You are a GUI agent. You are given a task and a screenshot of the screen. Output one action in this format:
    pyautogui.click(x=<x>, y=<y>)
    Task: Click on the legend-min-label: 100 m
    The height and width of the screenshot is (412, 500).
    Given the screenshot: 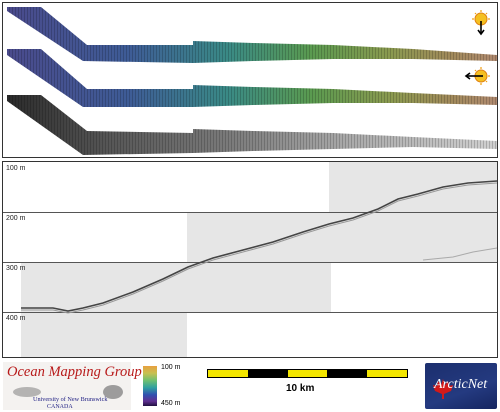 What is the action you would take?
    pyautogui.click(x=171, y=367)
    